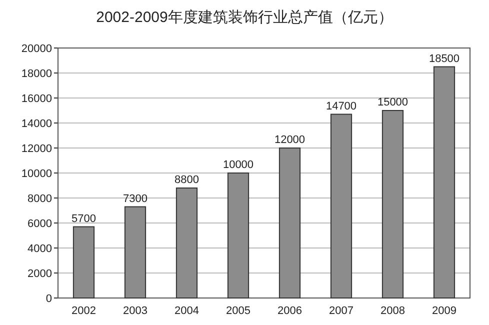  Describe the element at coordinates (40, 224) in the screenshot. I see `y-tick-label: 6000` at that location.